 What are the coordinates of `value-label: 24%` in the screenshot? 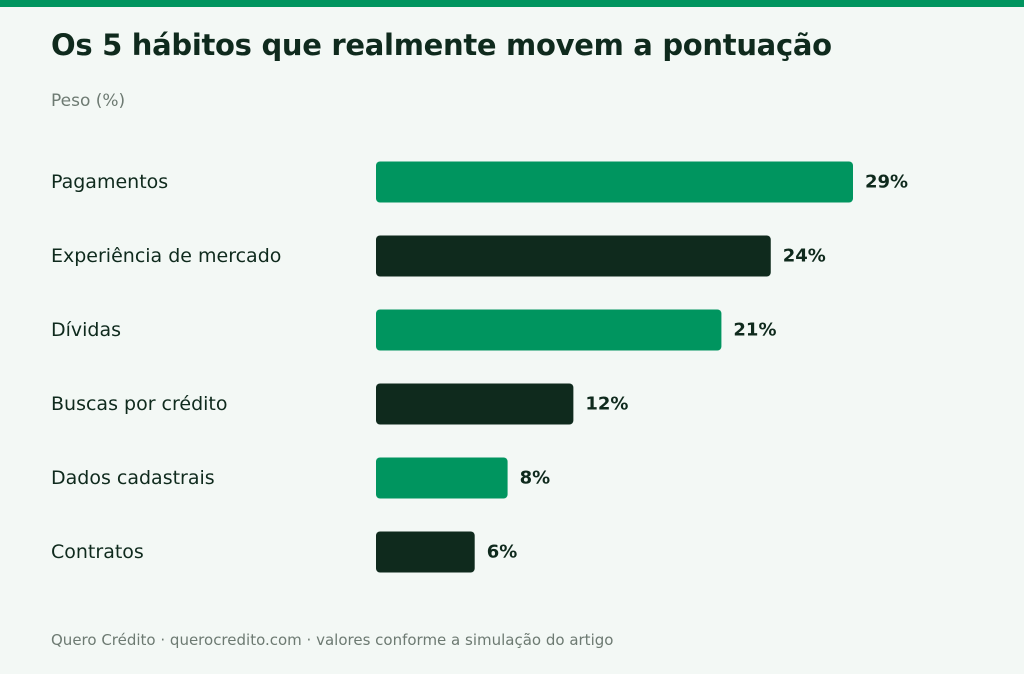 It's located at (804, 256).